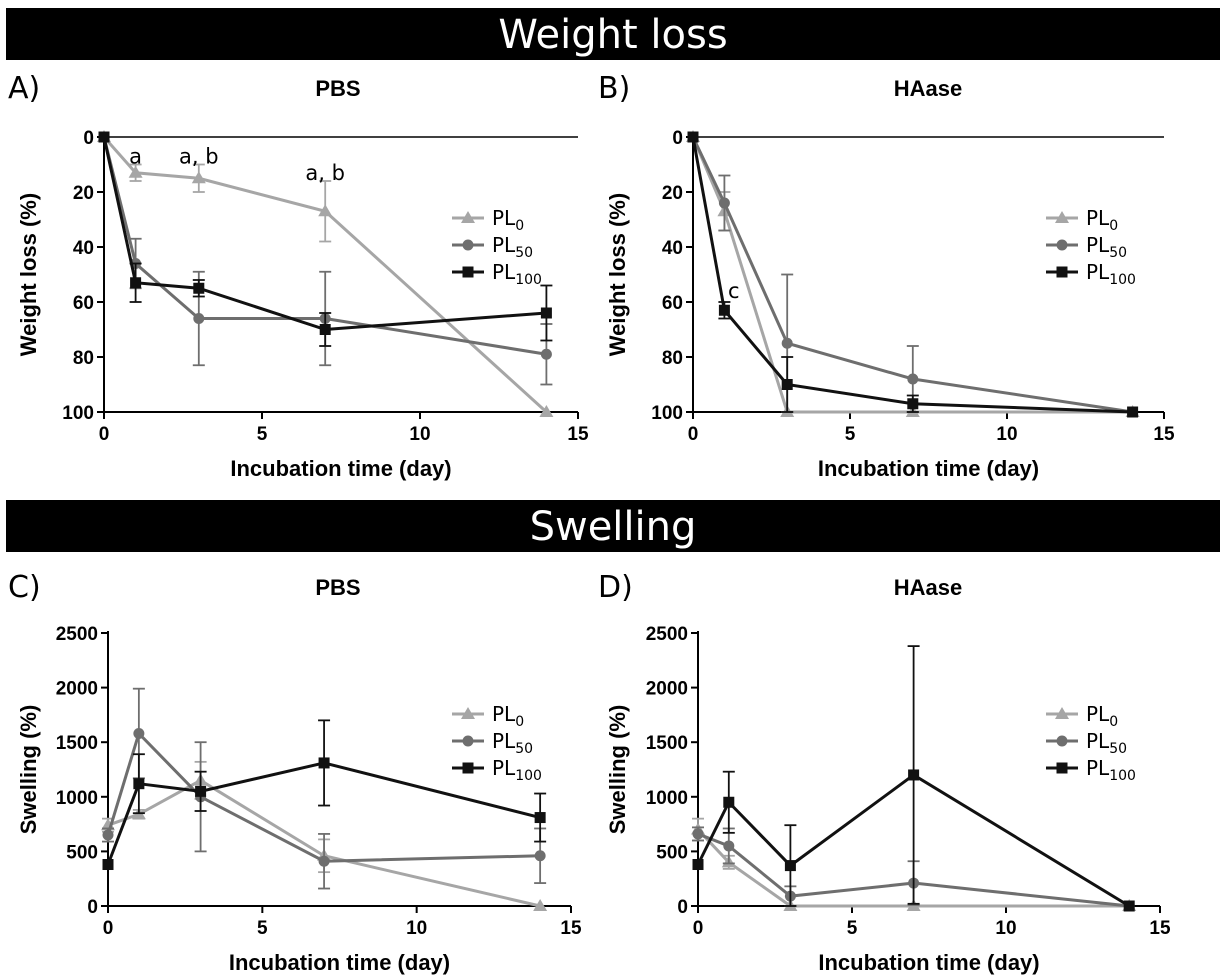 This screenshot has width=1225, height=976. Describe the element at coordinates (325, 173) in the screenshot. I see `significance-annotation: a, b` at that location.